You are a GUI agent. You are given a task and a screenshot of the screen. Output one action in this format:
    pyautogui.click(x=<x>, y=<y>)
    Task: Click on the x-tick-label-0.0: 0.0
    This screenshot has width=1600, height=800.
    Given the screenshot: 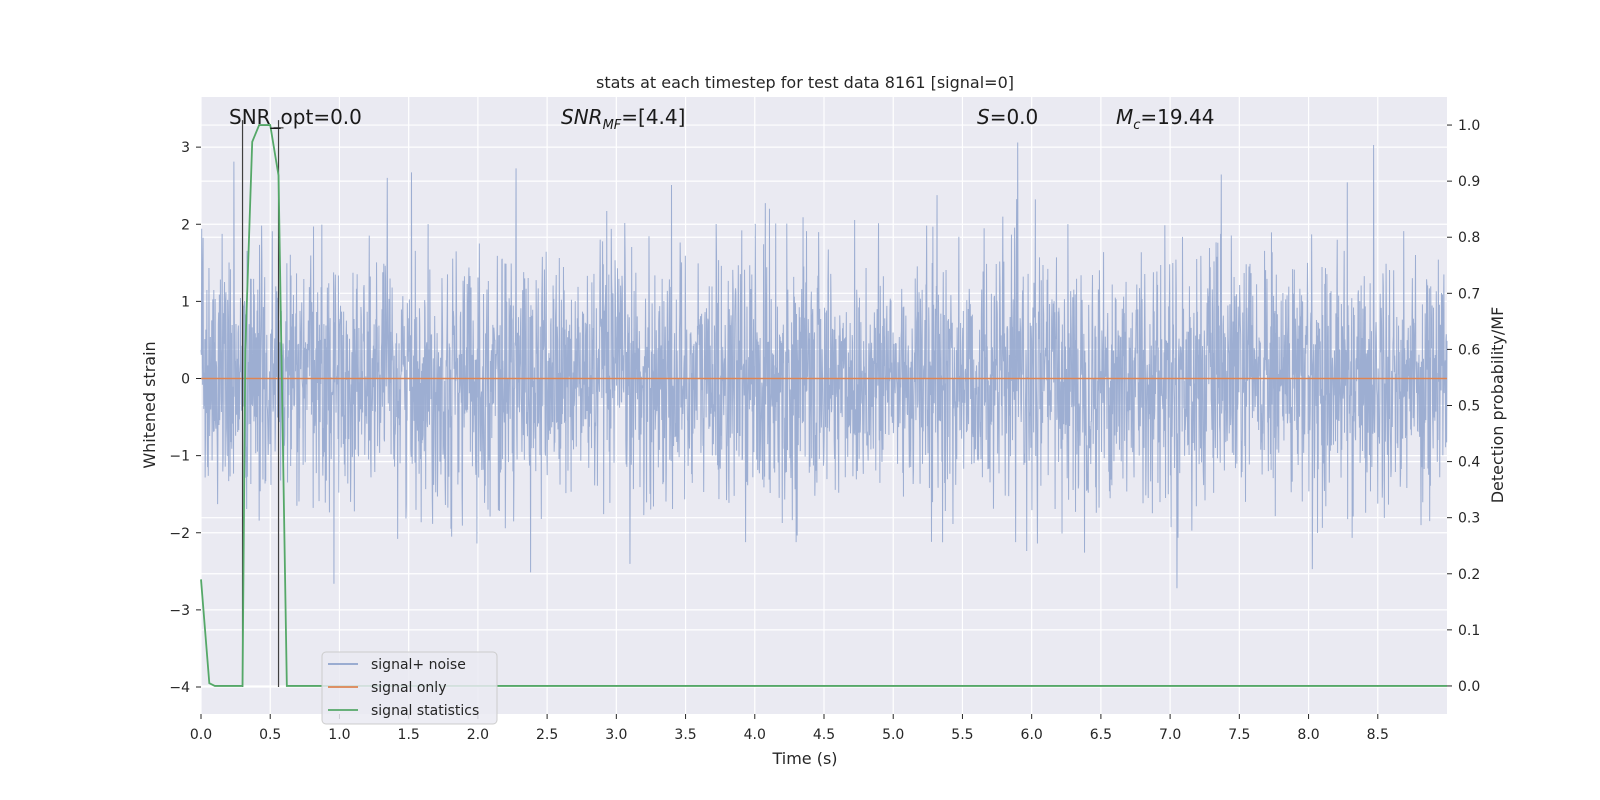 What is the action you would take?
    pyautogui.click(x=201, y=735)
    